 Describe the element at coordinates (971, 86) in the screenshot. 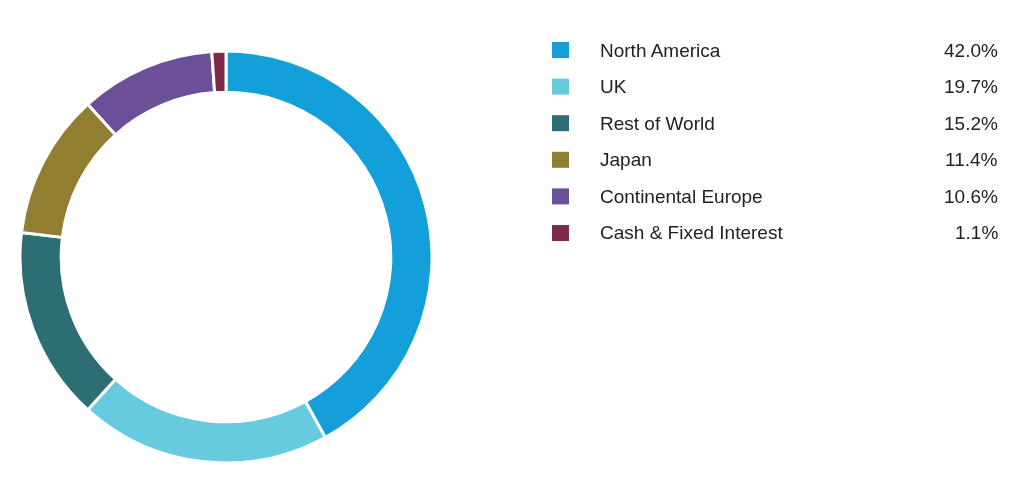

I see `data-label: 19.7%` at that location.